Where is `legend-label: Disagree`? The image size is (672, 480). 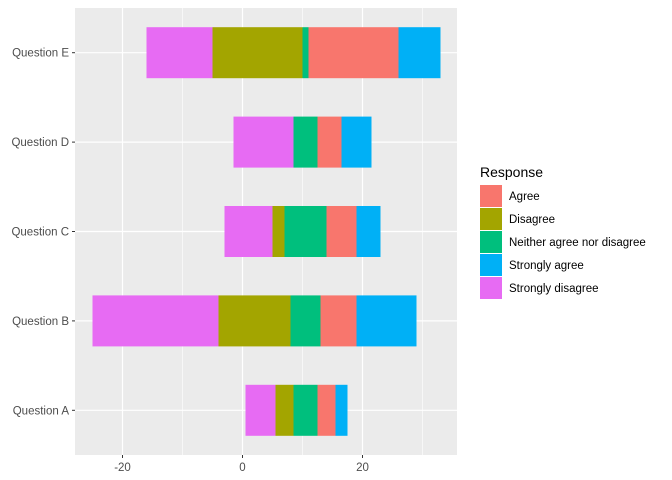 legend-label: Disagree is located at coordinates (532, 220).